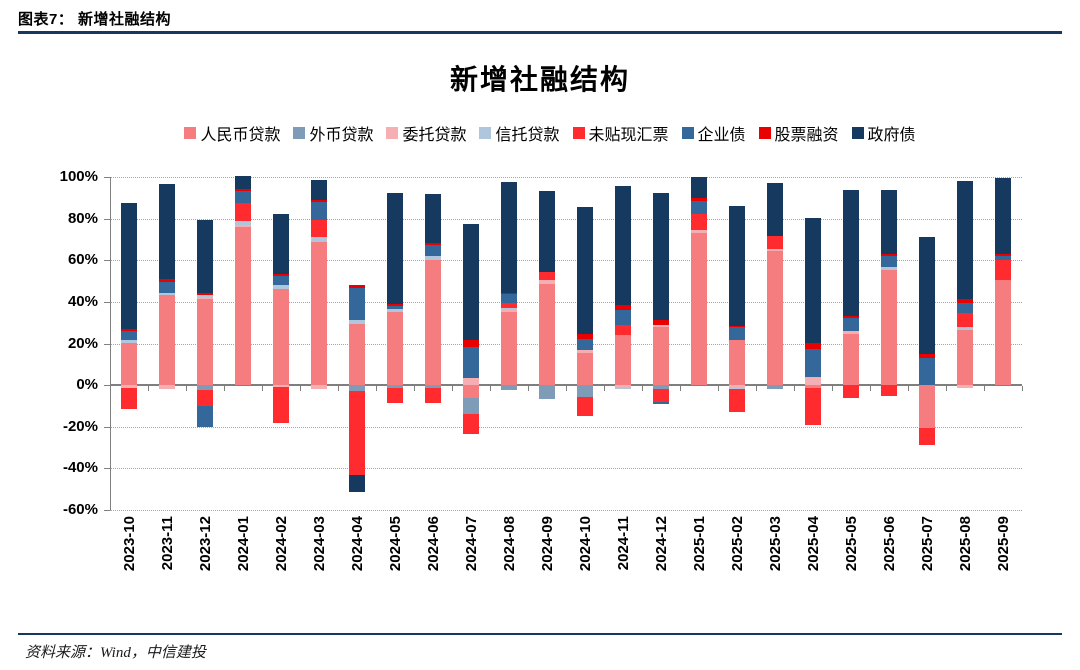  What do you see at coordinates (167, 566) in the screenshot?
I see `x-axis-label-2023-11: 2023-11` at bounding box center [167, 566].